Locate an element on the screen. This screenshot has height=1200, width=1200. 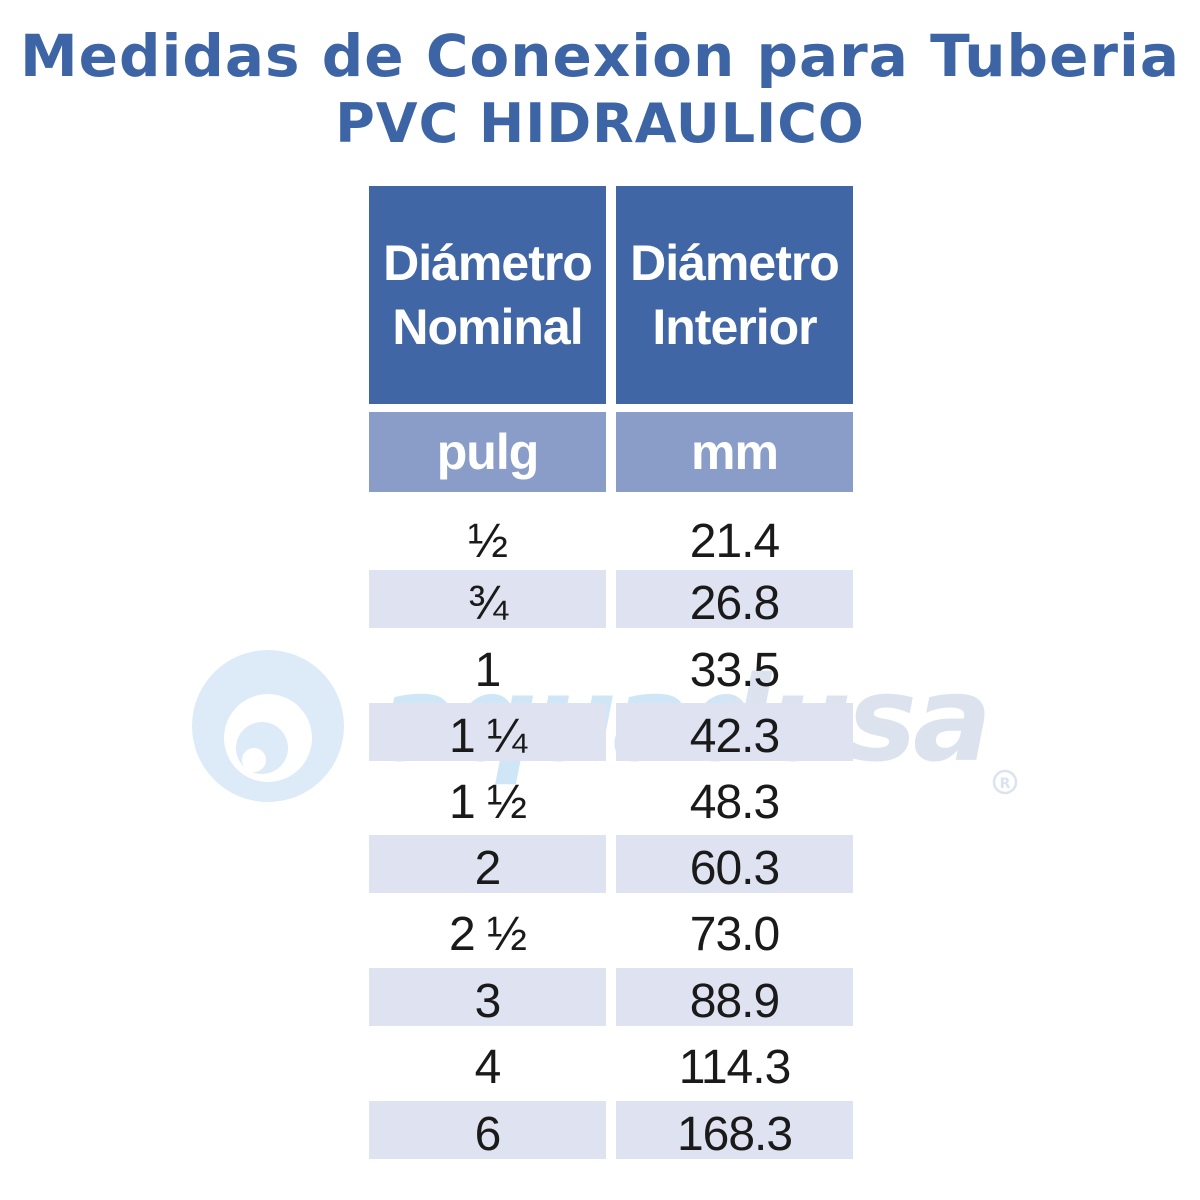
svg-text: R is located at coordinates (1005, 784).